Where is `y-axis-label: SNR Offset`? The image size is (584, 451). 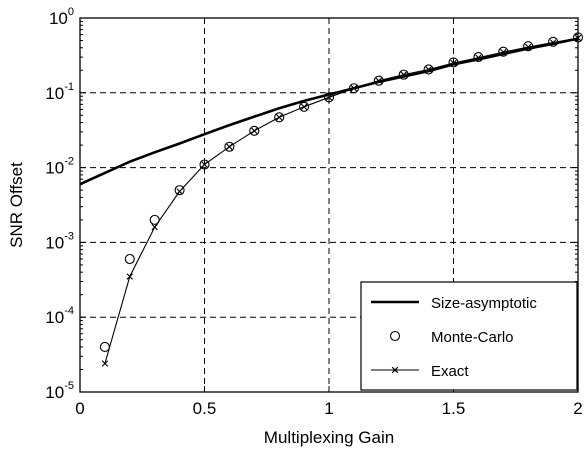 y-axis-label: SNR Offset is located at coordinates (16, 205).